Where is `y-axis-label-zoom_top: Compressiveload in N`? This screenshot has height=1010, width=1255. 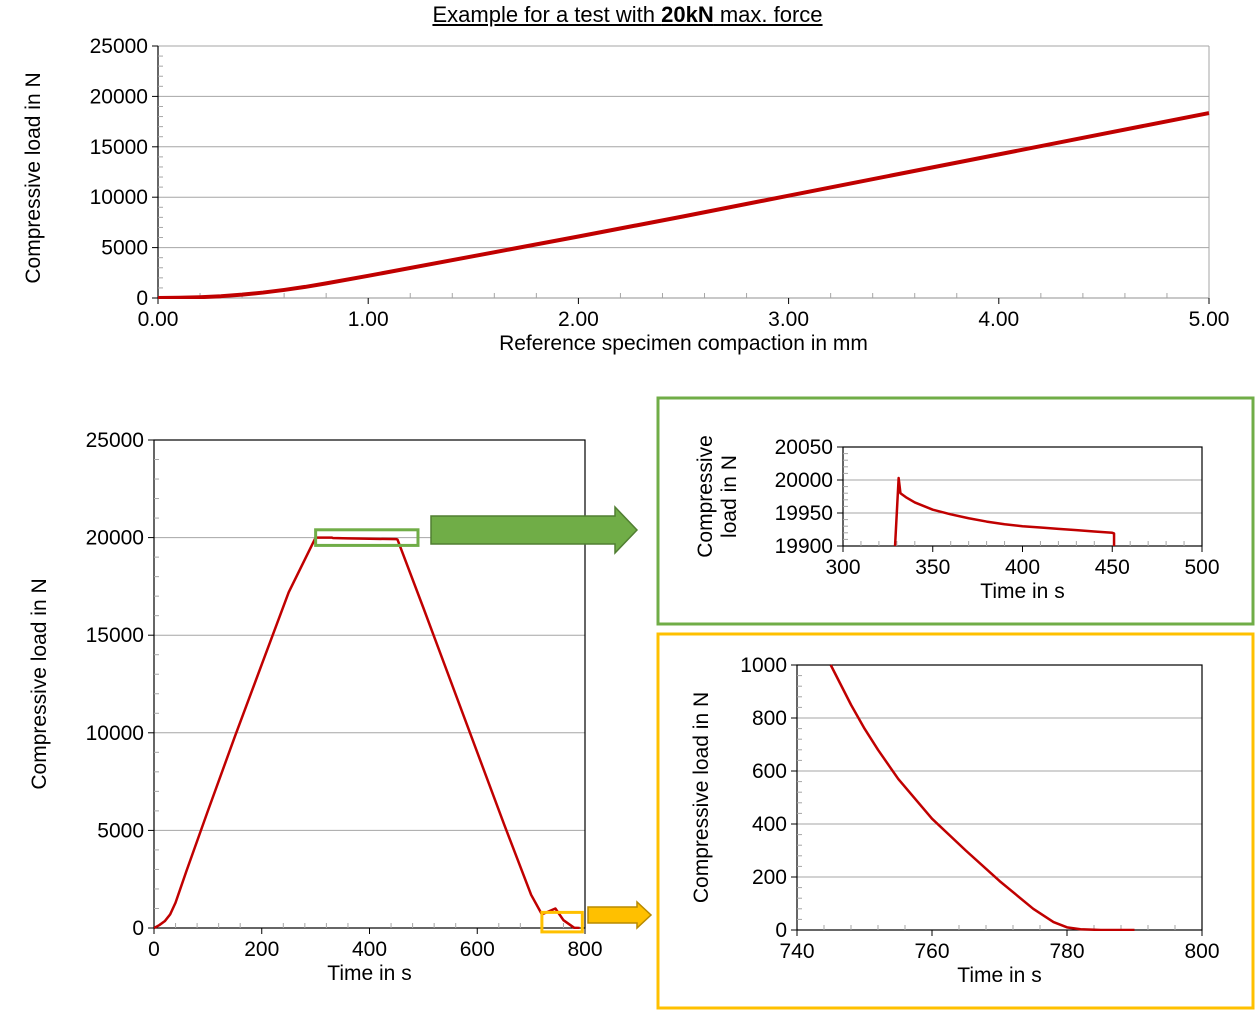 y-axis-label-zoom_top: Compressiveload in N is located at coordinates (717, 496).